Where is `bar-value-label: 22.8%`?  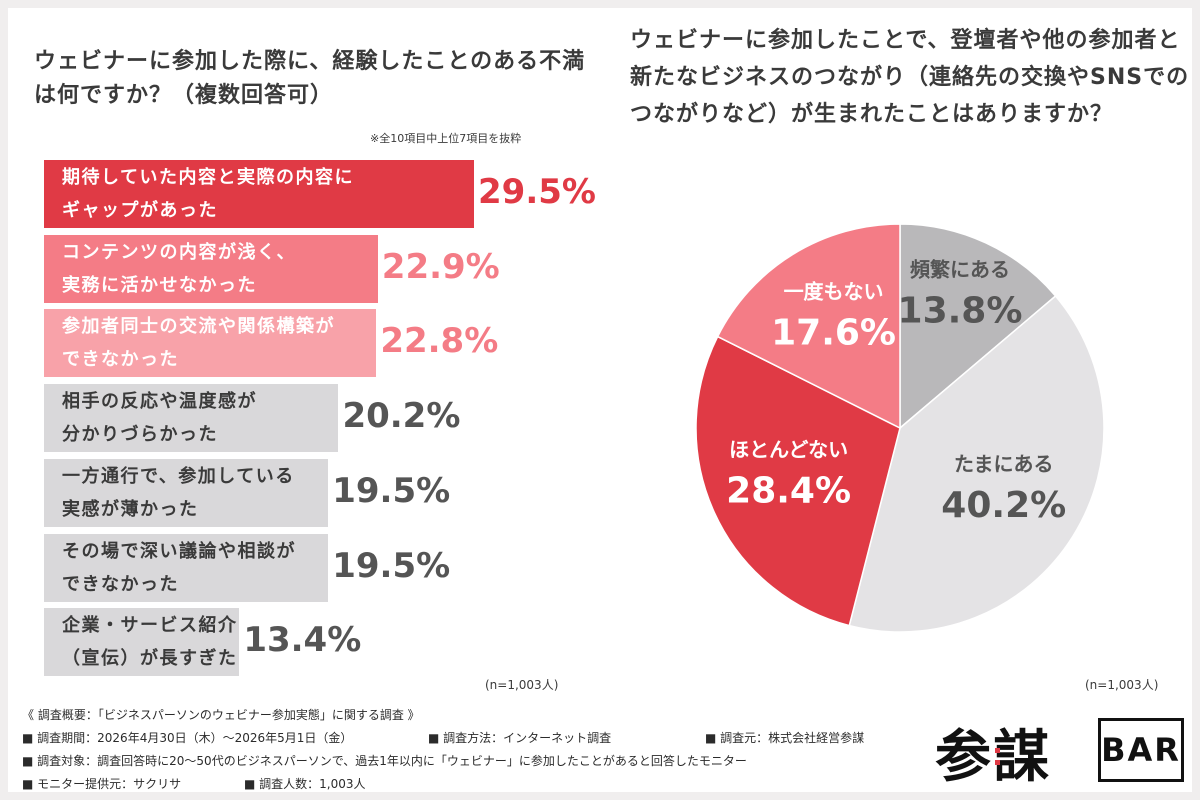 bar-value-label: 22.8% is located at coordinates (439, 341).